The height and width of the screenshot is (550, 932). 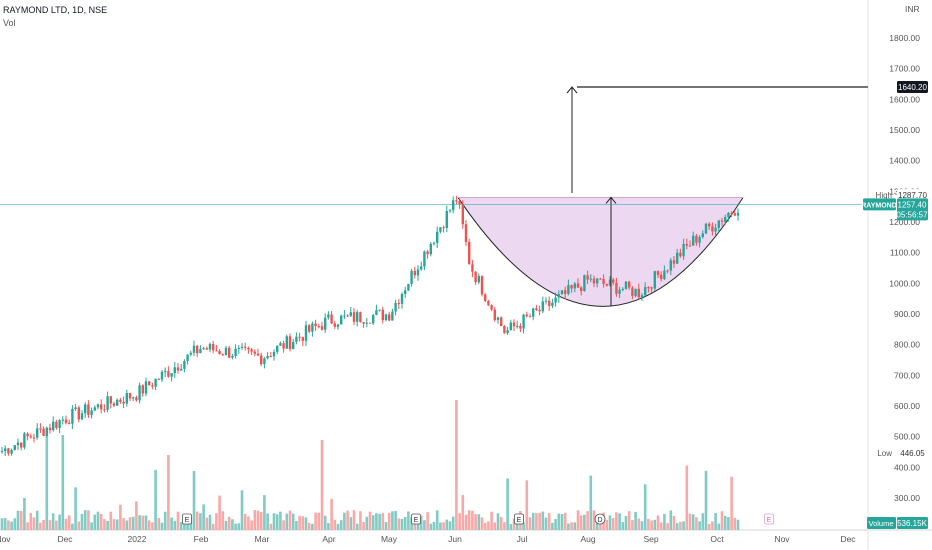 What do you see at coordinates (912, 523) in the screenshot?
I see `volume-badge-value: 536.15K` at bounding box center [912, 523].